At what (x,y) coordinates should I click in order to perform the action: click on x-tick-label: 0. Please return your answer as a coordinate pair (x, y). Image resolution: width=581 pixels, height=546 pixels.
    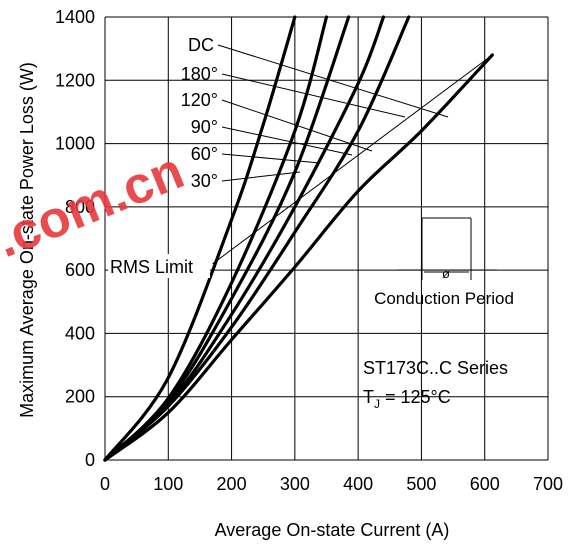
    Looking at the image, I should click on (105, 484).